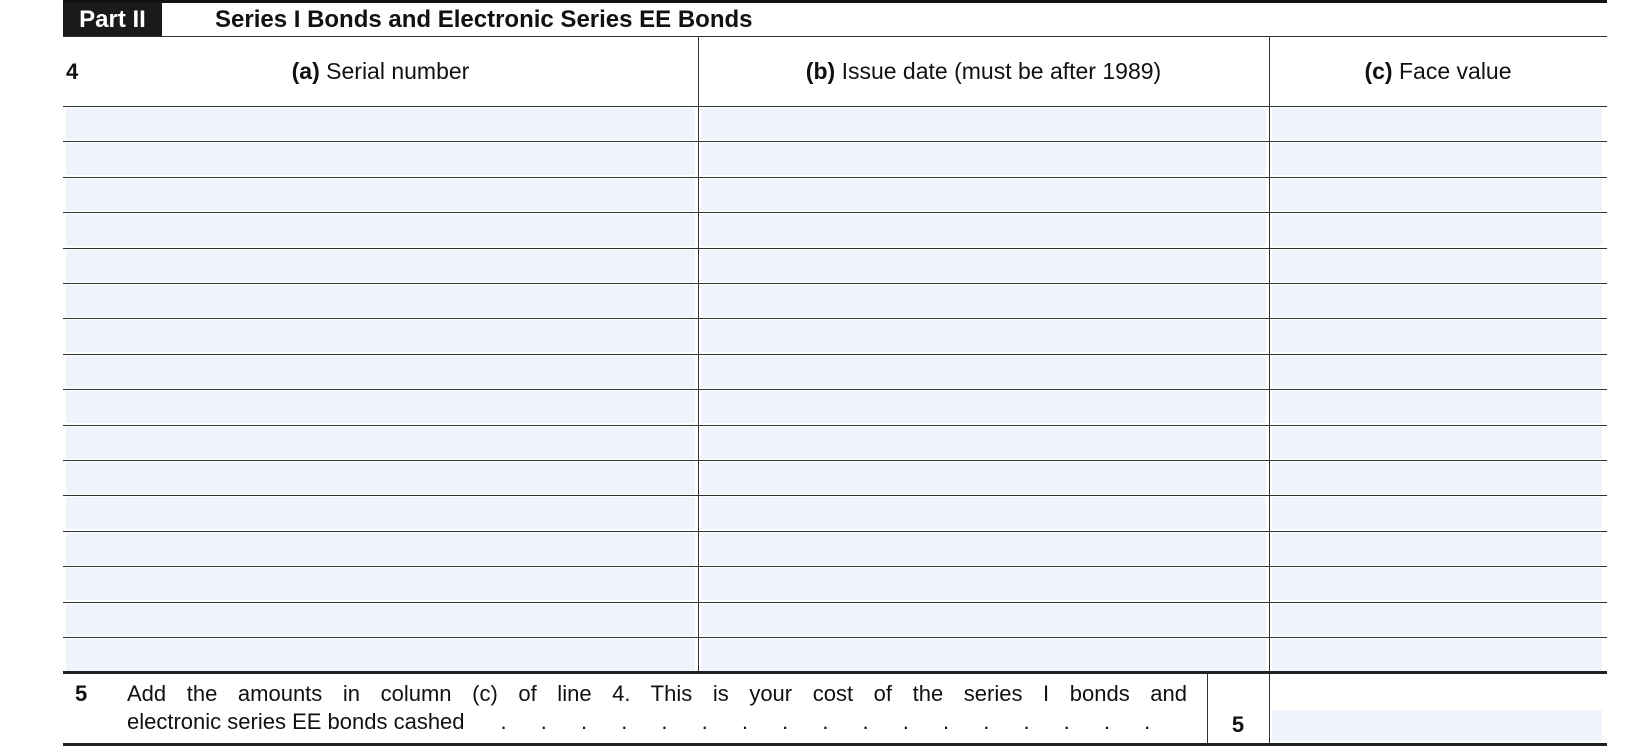 This screenshot has width=1636, height=746. Describe the element at coordinates (1001, 71) in the screenshot. I see `column-label: Issue date (must be after 1989)` at that location.